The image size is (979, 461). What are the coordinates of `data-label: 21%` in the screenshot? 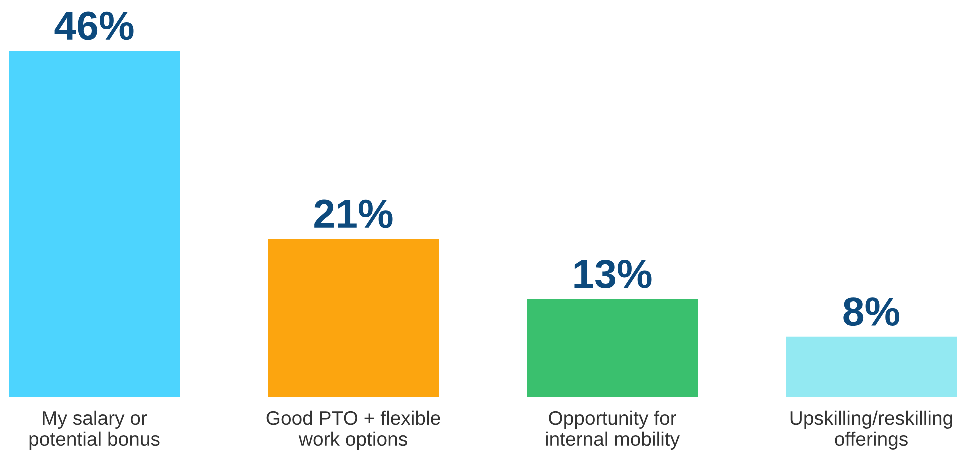 It's located at (353, 214).